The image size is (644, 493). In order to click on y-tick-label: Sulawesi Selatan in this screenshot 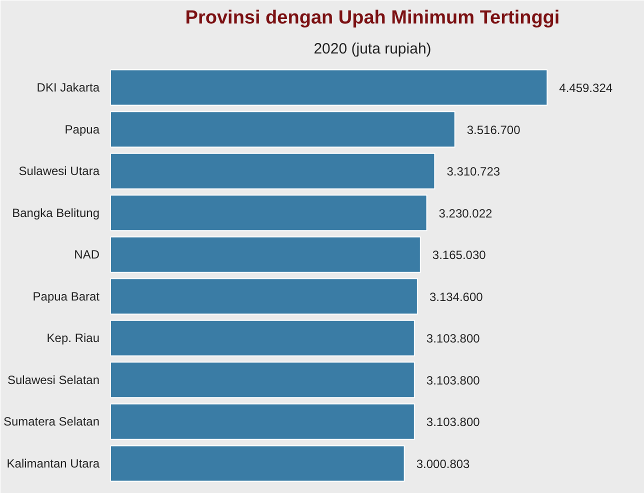, I will do `click(53, 379)`.